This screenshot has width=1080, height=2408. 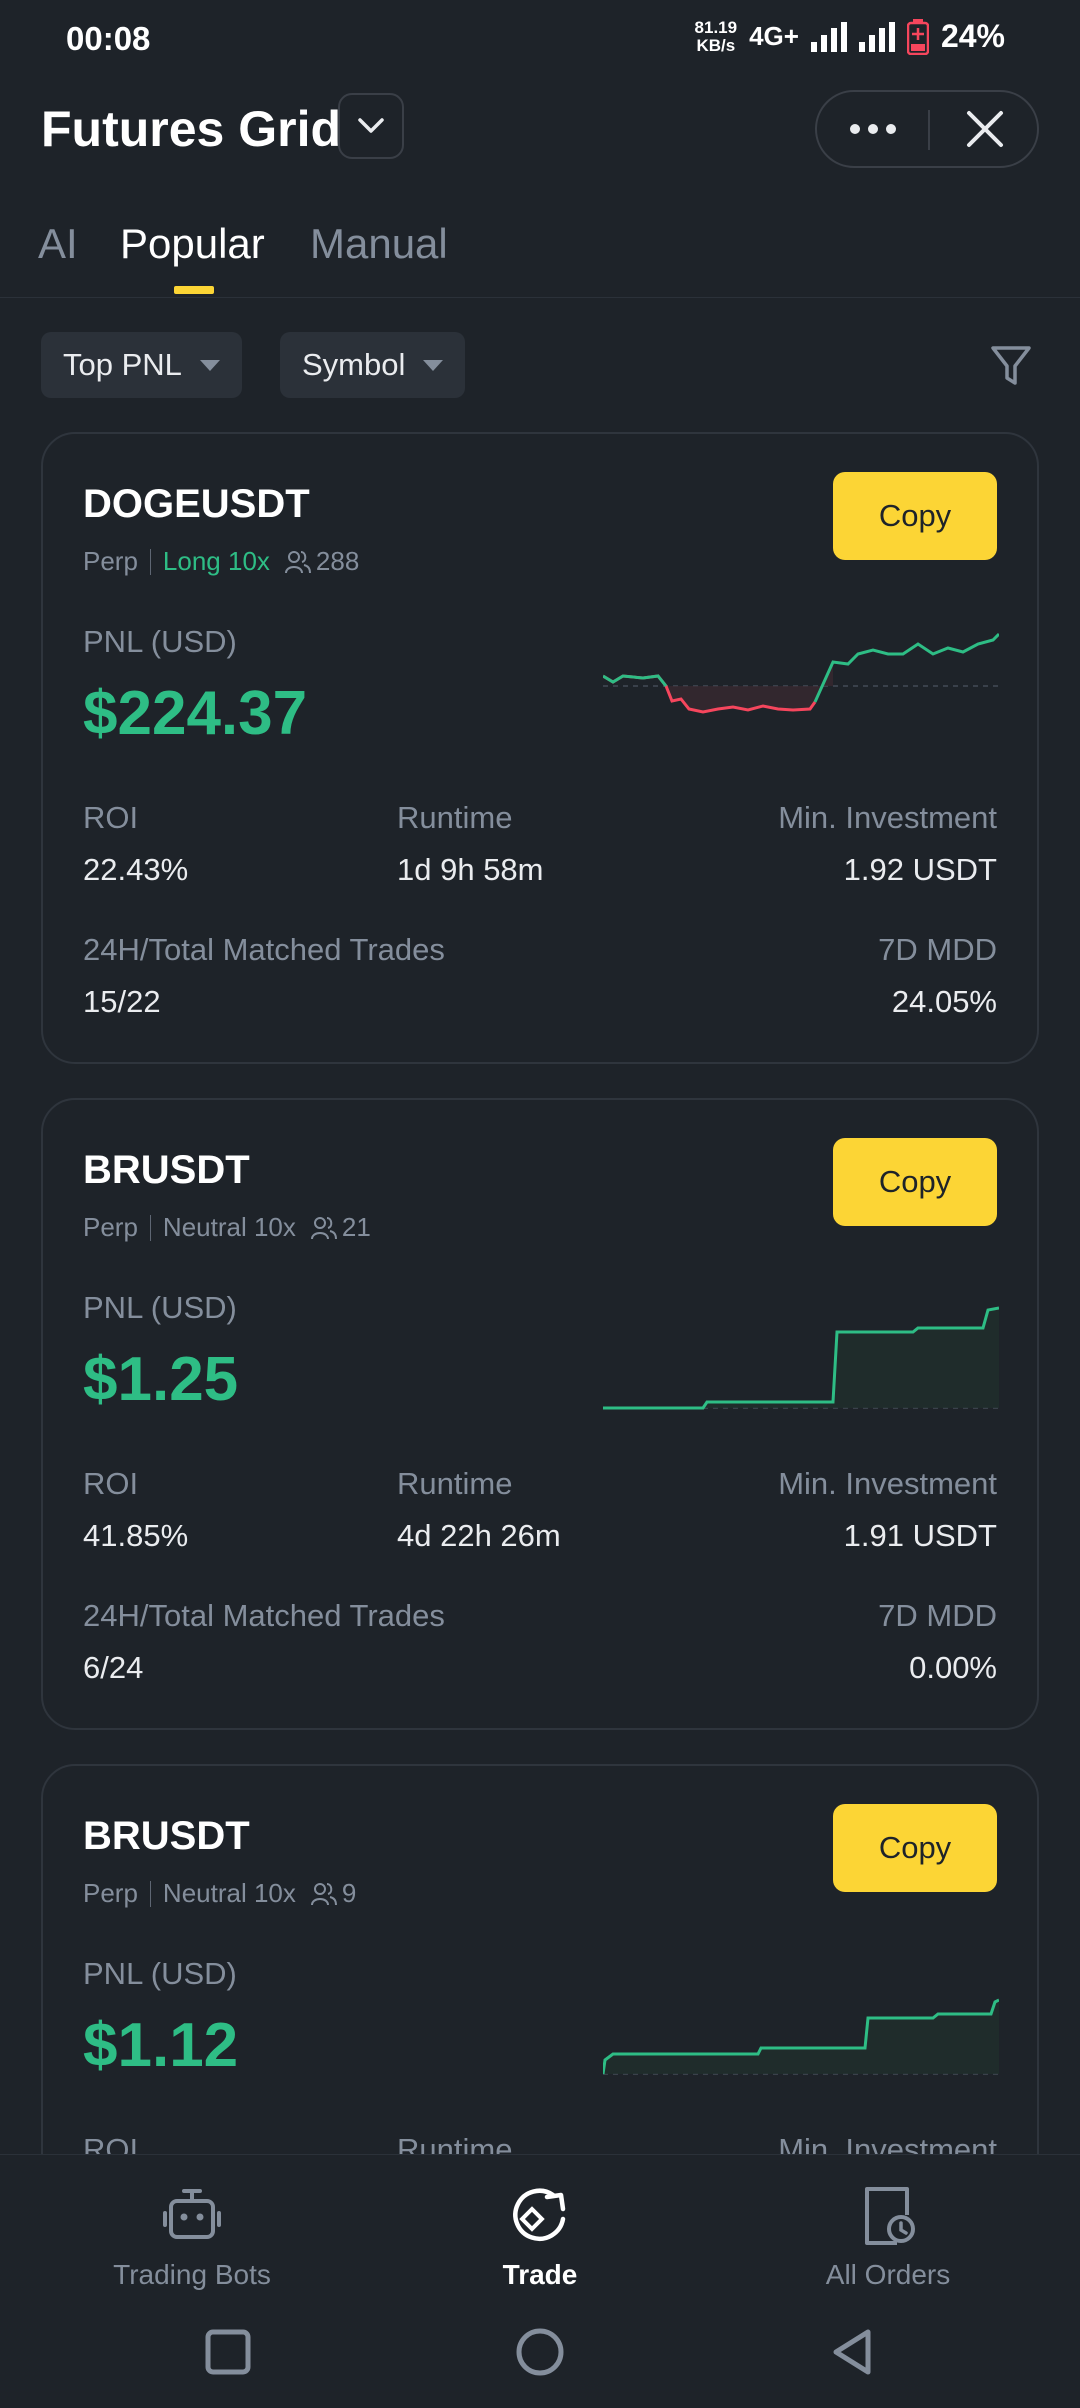 I want to click on bot-meta: Perp Neutral 10x 9, so click(x=219, y=1893).